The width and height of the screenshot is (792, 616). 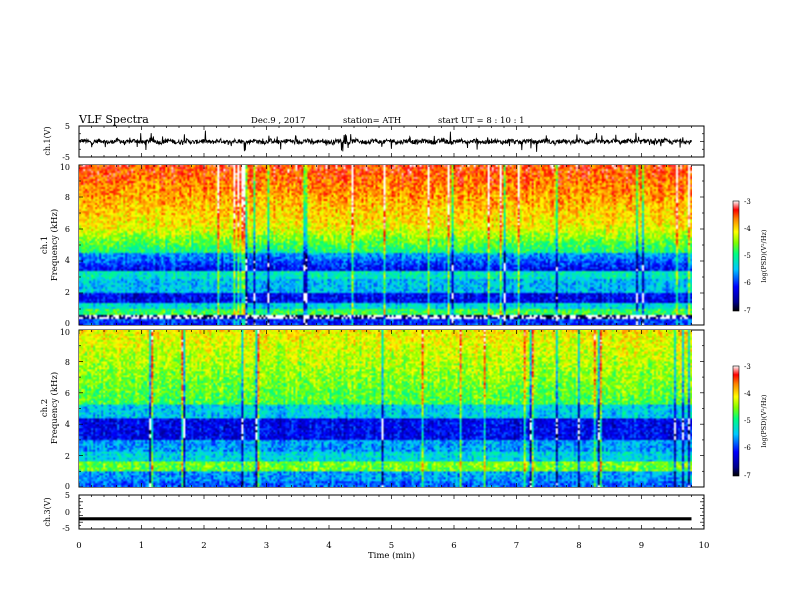 What do you see at coordinates (67, 229) in the screenshot?
I see `ch1-spec-ytick-6: 6` at bounding box center [67, 229].